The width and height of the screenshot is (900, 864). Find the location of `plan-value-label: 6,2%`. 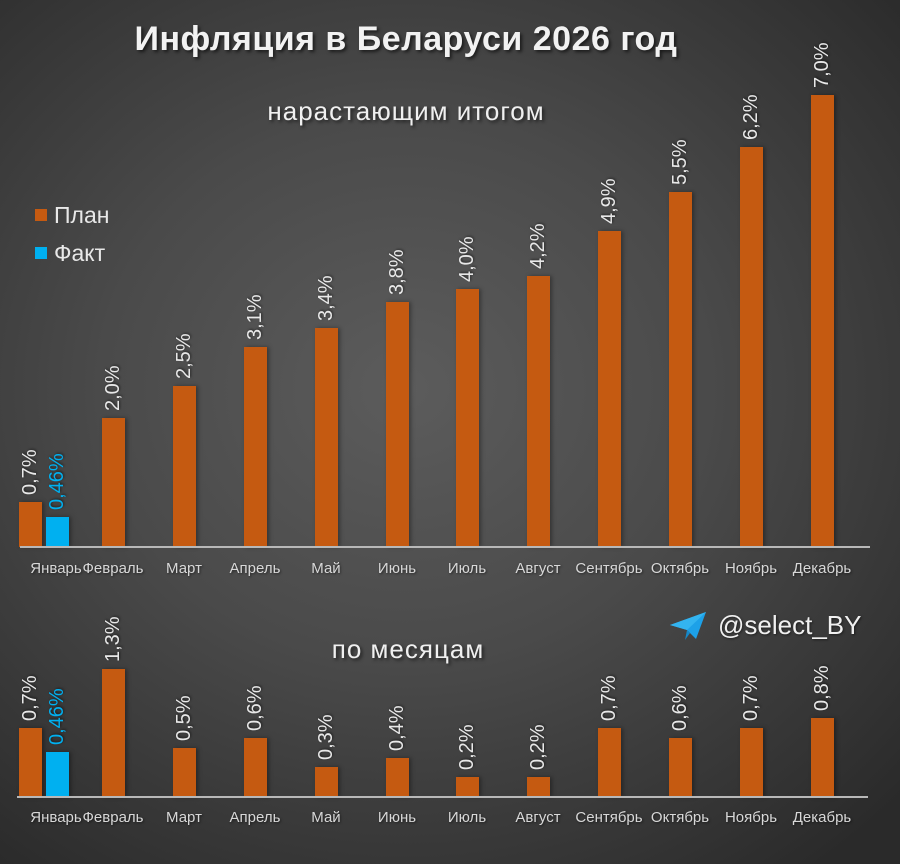

plan-value-label: 6,2% is located at coordinates (751, 117).